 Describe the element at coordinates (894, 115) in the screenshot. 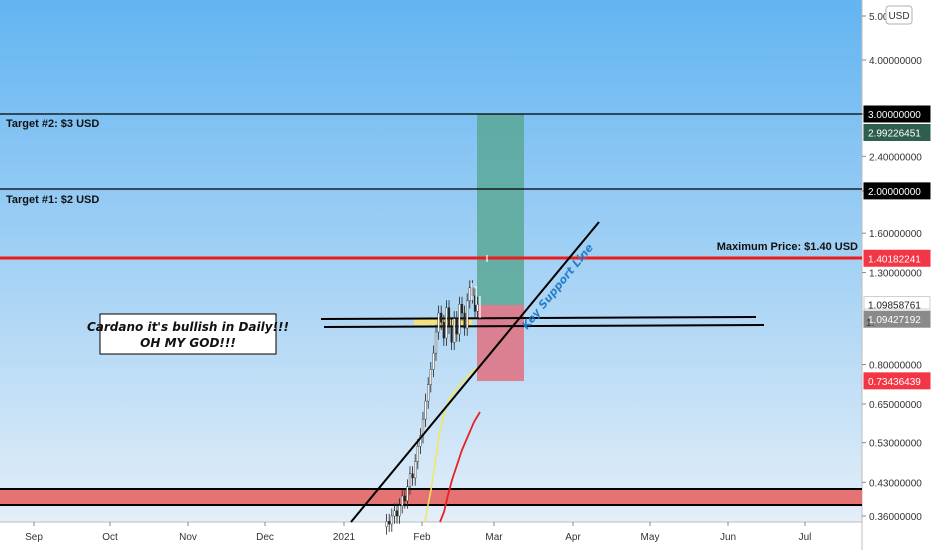

I see `price-badge-label-0: 3.00000000` at that location.